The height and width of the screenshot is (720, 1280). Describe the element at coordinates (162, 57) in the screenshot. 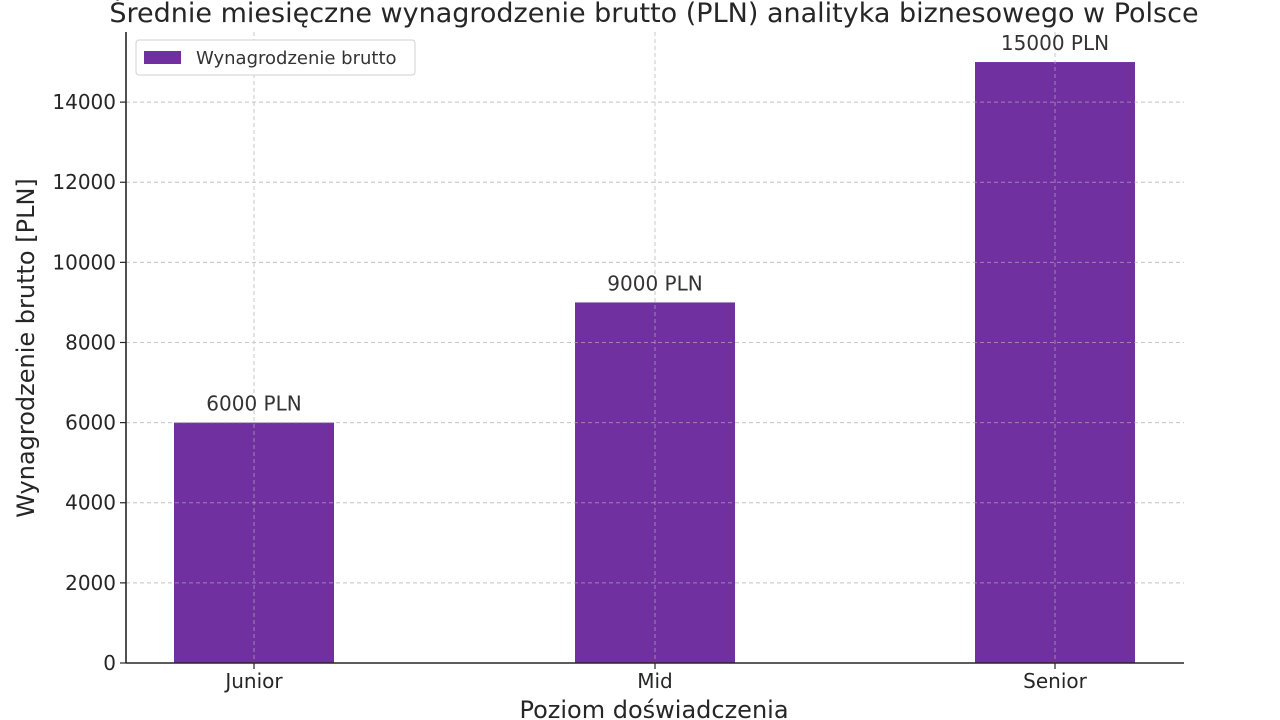

I see `legend-swatch` at that location.